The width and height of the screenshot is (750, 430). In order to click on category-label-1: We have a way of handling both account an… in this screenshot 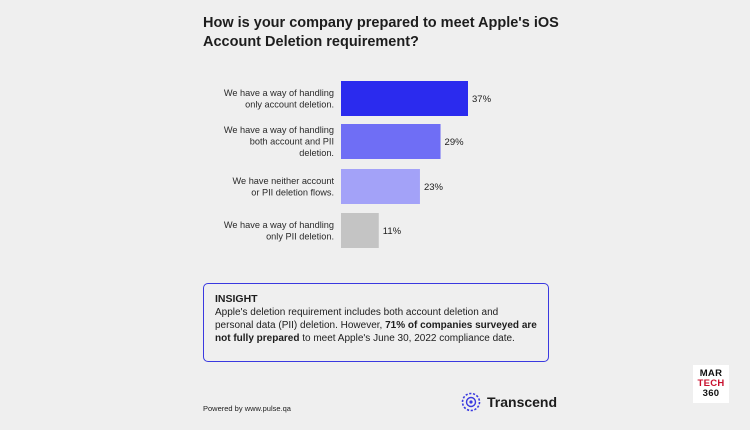, I will do `click(279, 141)`.